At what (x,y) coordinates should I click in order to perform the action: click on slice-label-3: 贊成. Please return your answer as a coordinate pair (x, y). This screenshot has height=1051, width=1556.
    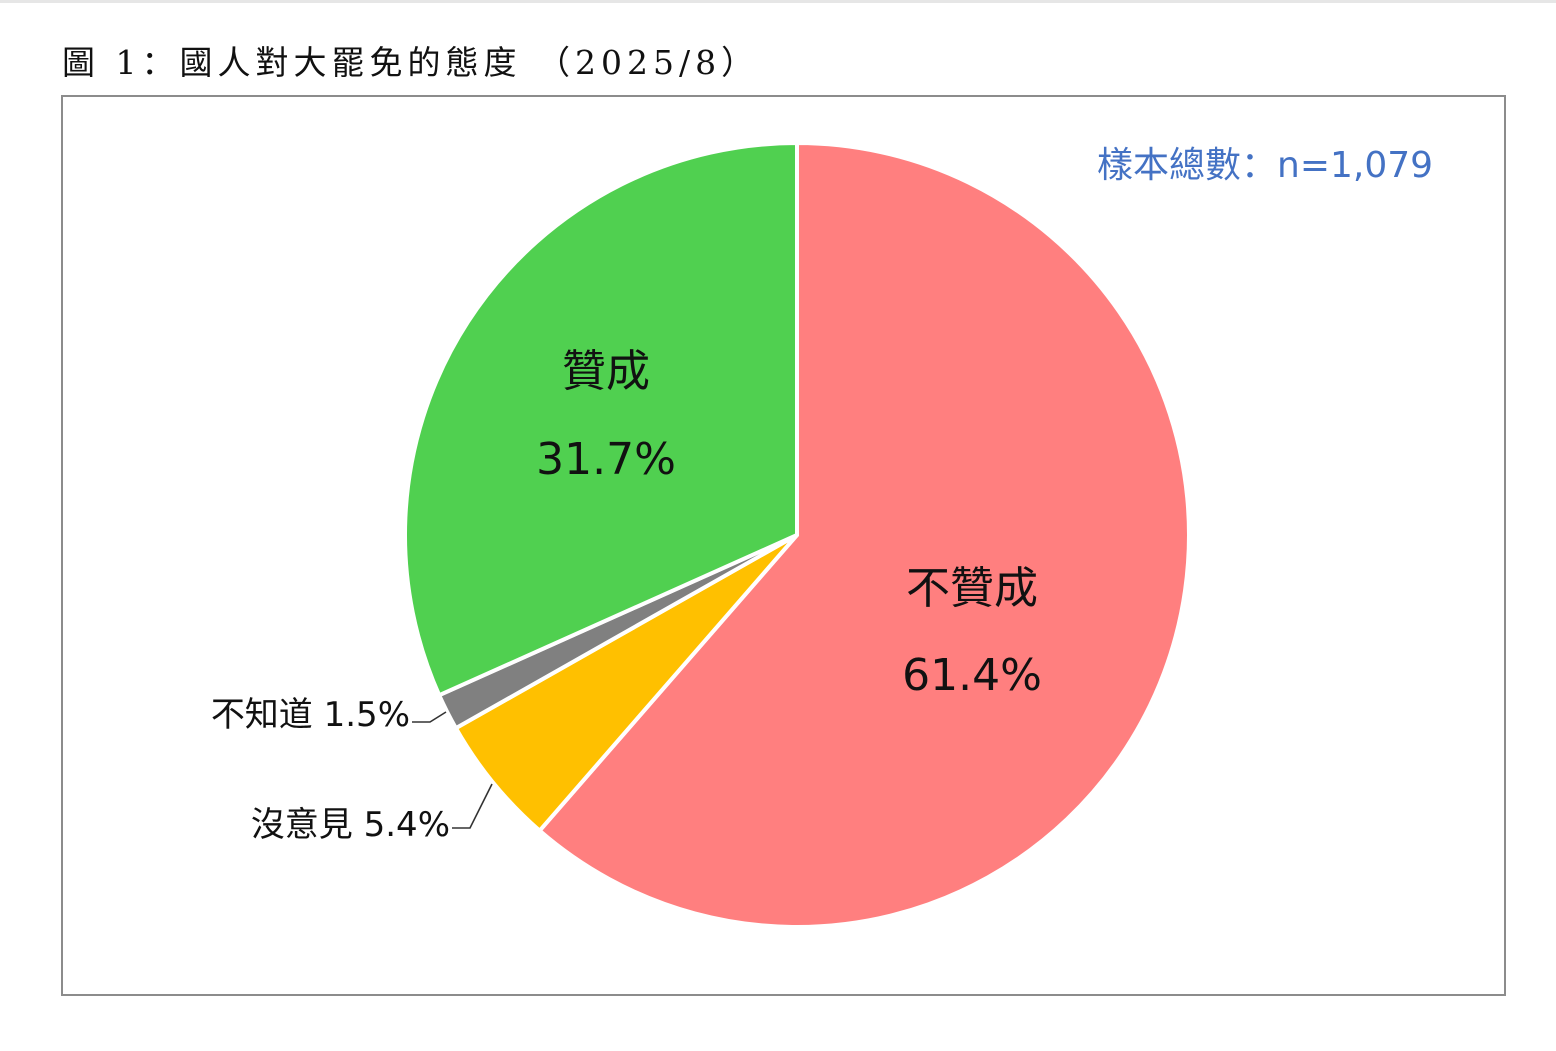
    Looking at the image, I should click on (606, 371).